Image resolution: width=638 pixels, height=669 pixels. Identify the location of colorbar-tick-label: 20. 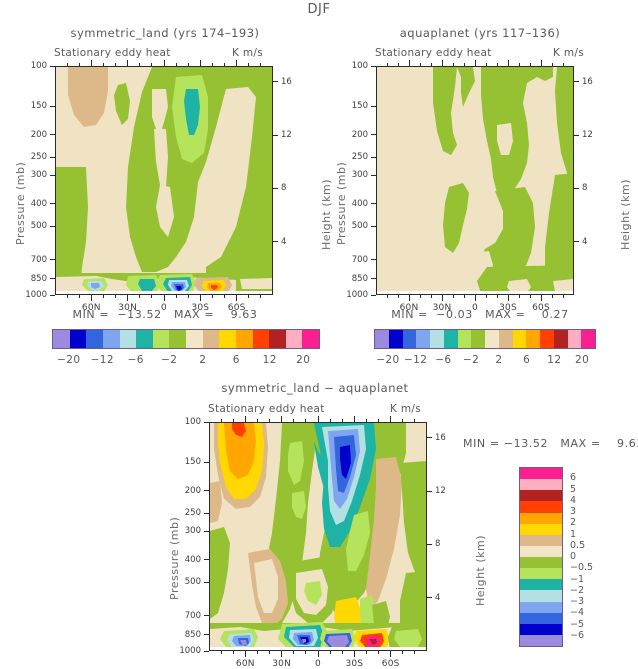
(582, 360).